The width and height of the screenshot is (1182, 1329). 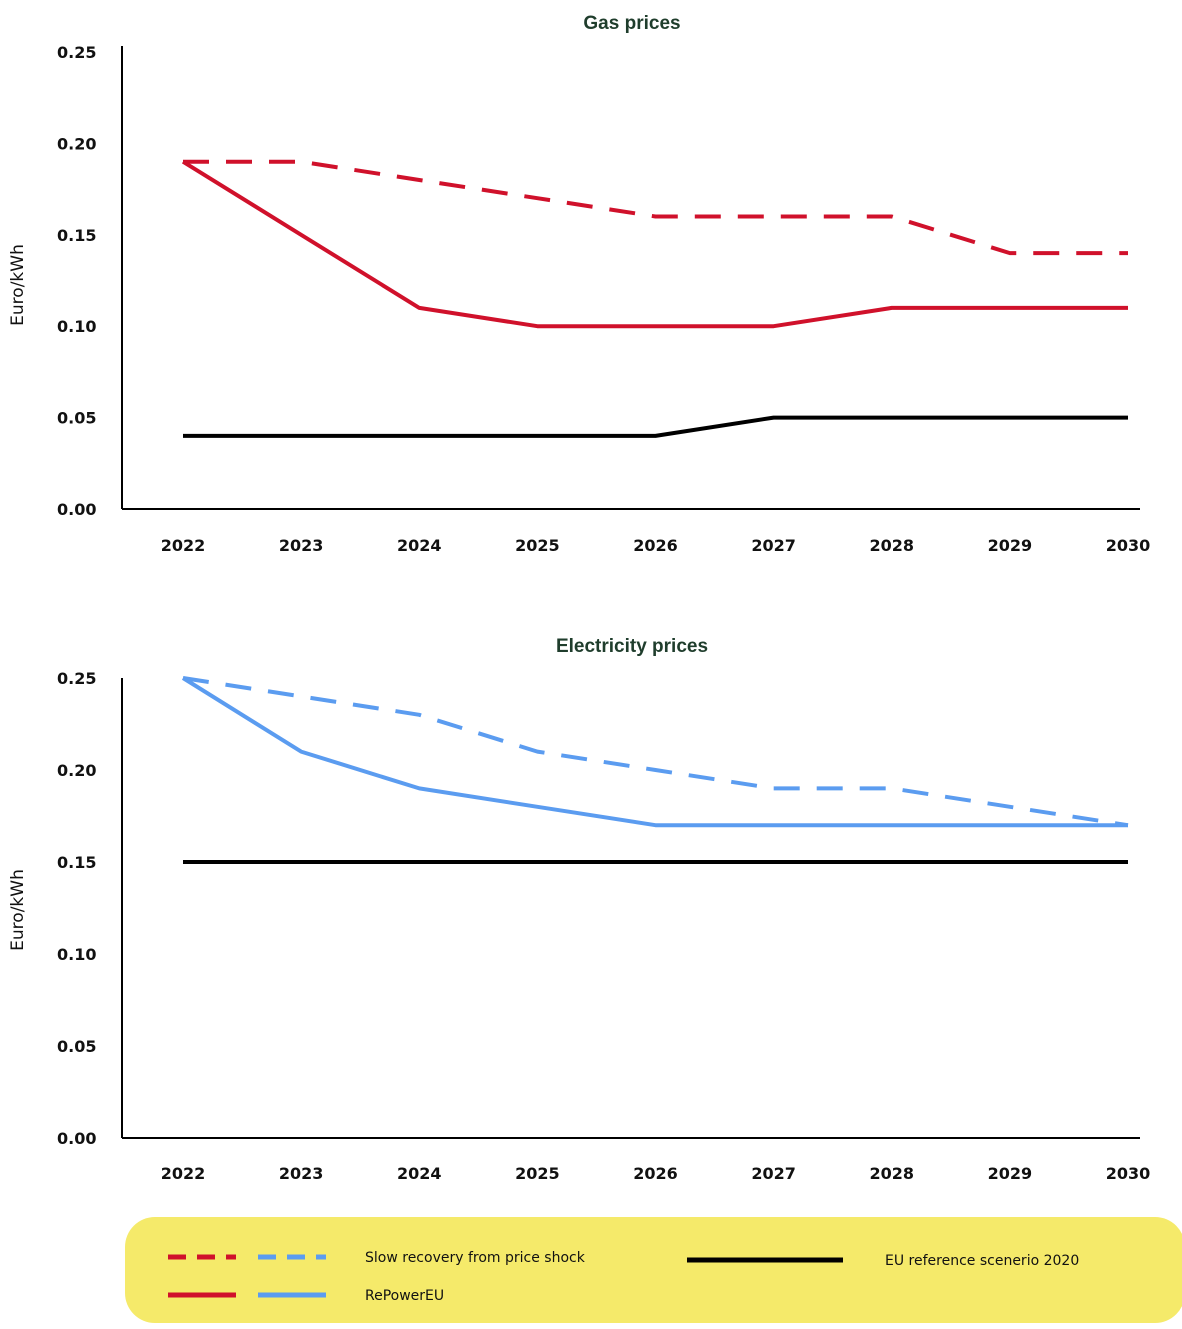 I want to click on gas-x-tick-label: 2029, so click(x=1010, y=545).